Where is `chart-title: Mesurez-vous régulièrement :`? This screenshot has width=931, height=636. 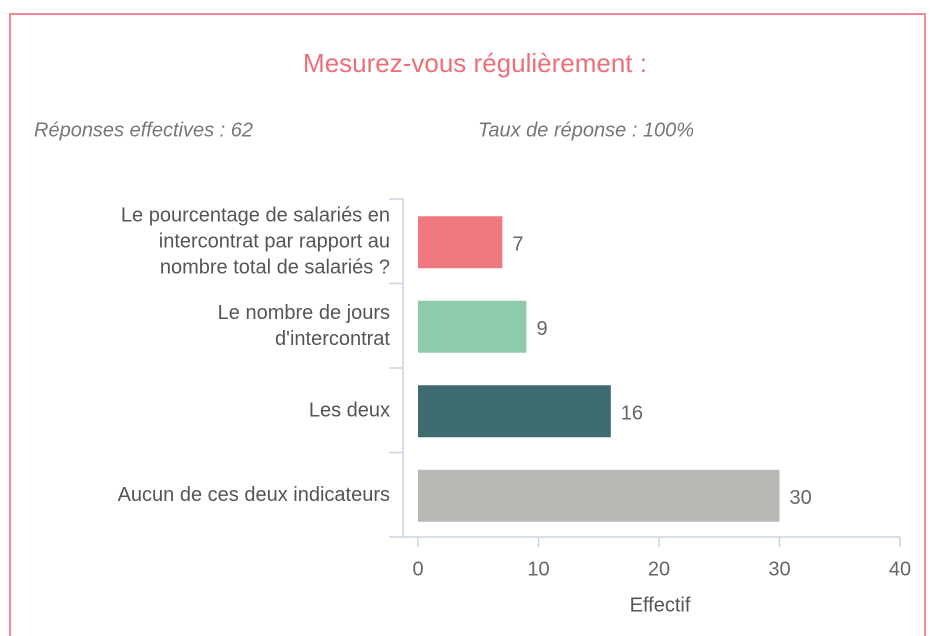 chart-title: Mesurez-vous régulièrement : is located at coordinates (475, 63).